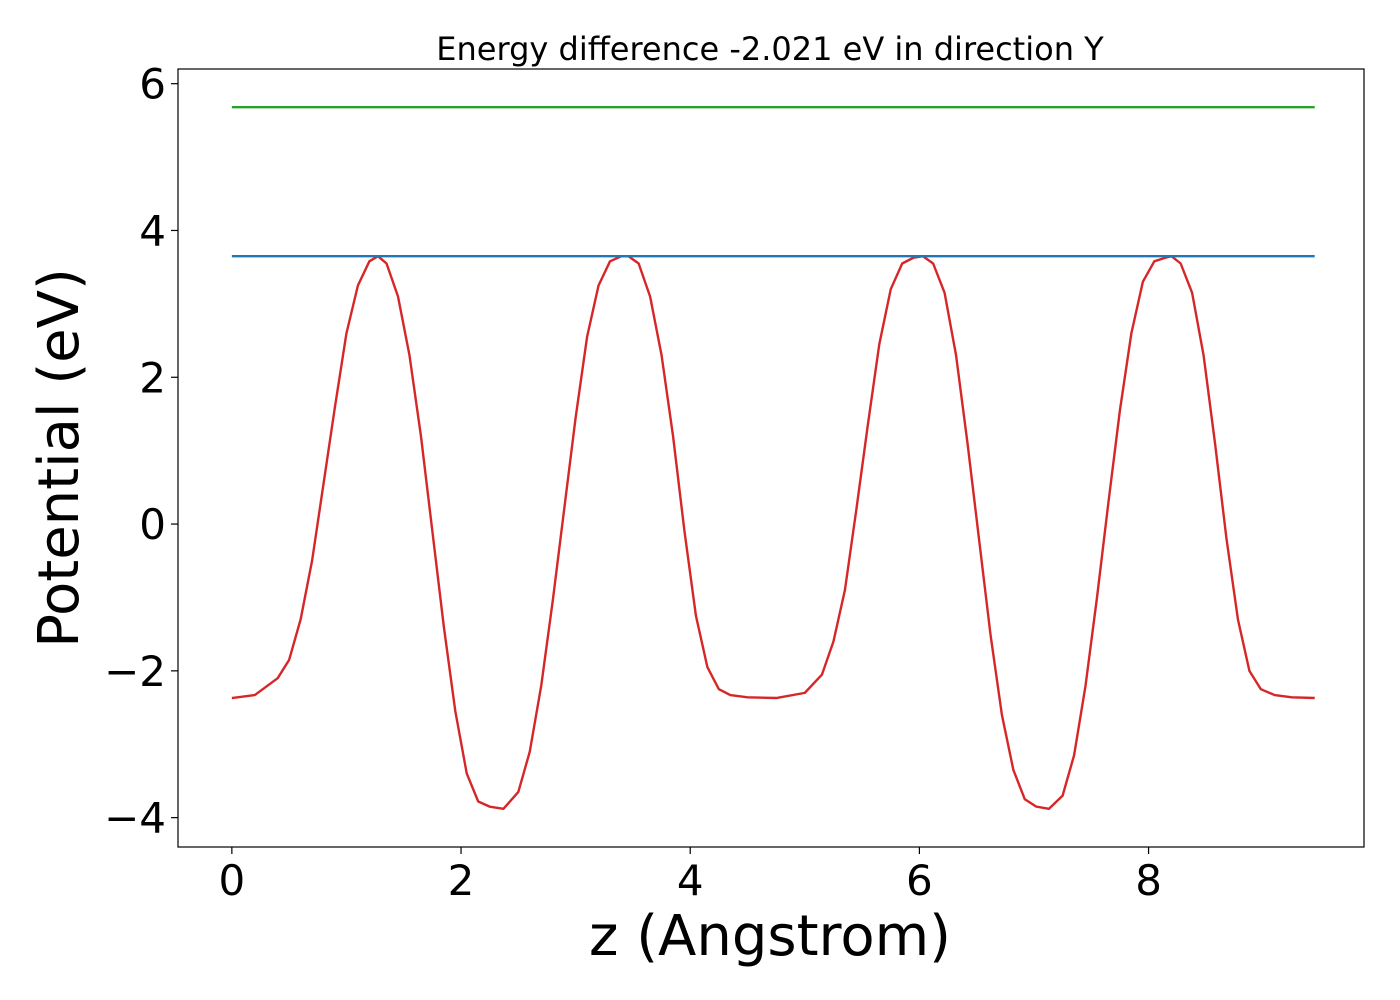 This screenshot has height=1000, width=1400. I want to click on y-tick-label: 0, so click(152, 524).